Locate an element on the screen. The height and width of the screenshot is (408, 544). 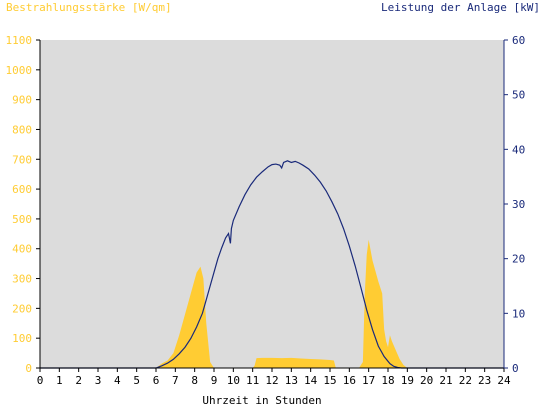
x-tick-label: 1 is located at coordinates (59, 380).